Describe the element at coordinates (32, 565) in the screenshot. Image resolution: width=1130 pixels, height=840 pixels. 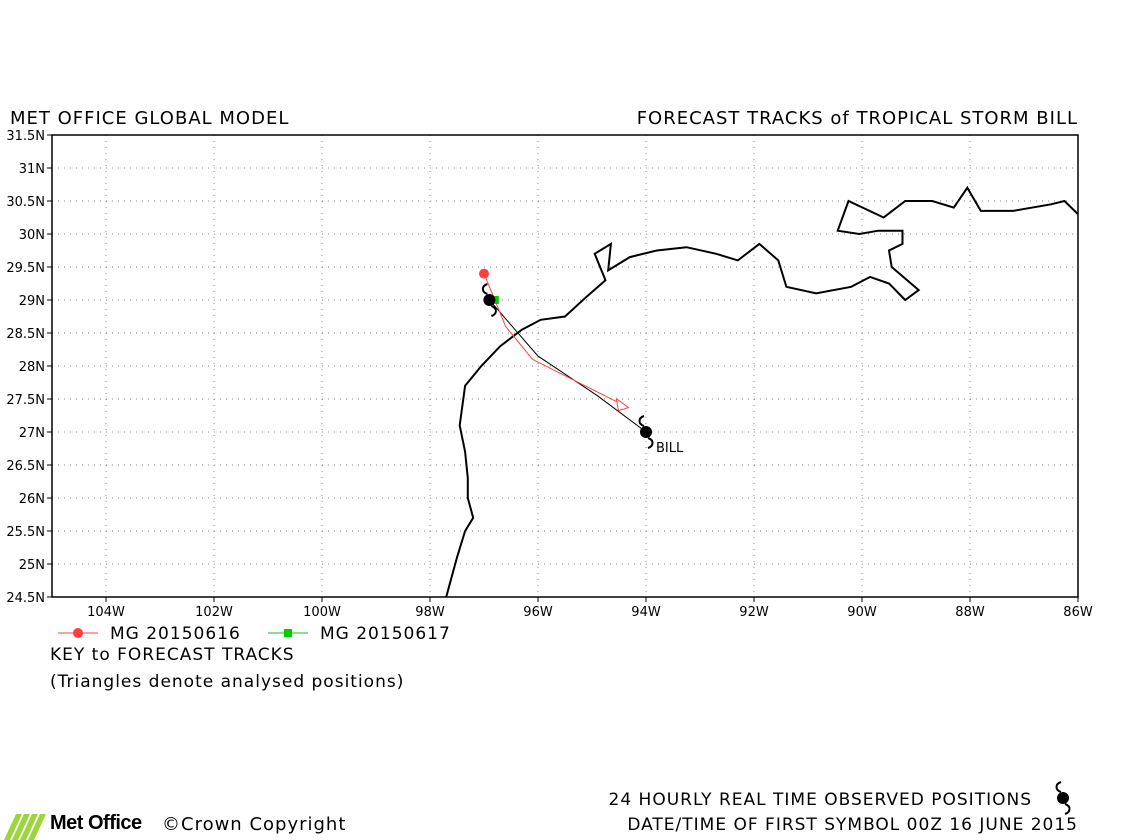
I see `y-tick-label-25n: 25N` at that location.